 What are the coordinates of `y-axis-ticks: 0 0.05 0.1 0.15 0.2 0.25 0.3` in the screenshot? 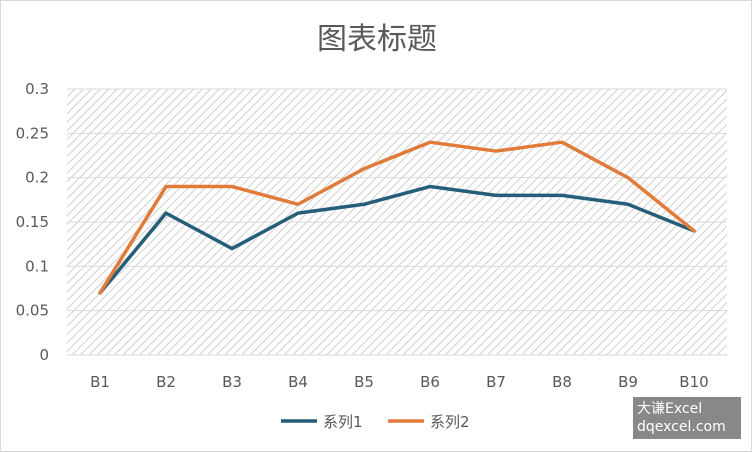 It's located at (32, 222).